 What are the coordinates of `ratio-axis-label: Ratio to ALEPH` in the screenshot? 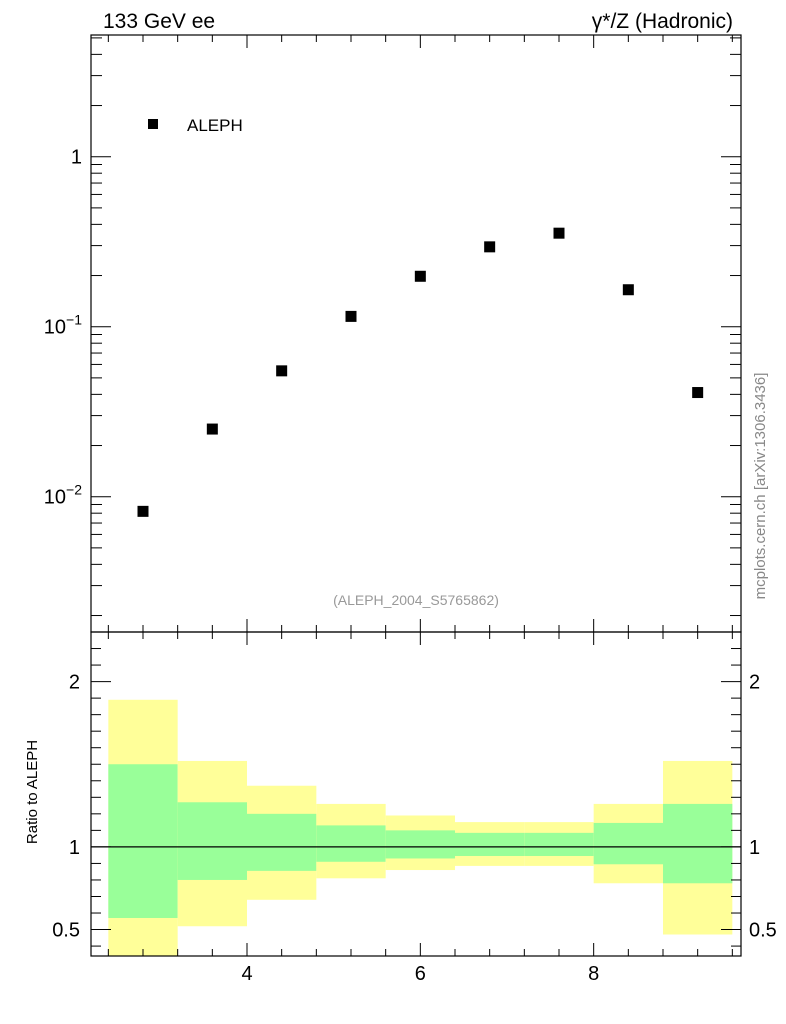 It's located at (32, 792).